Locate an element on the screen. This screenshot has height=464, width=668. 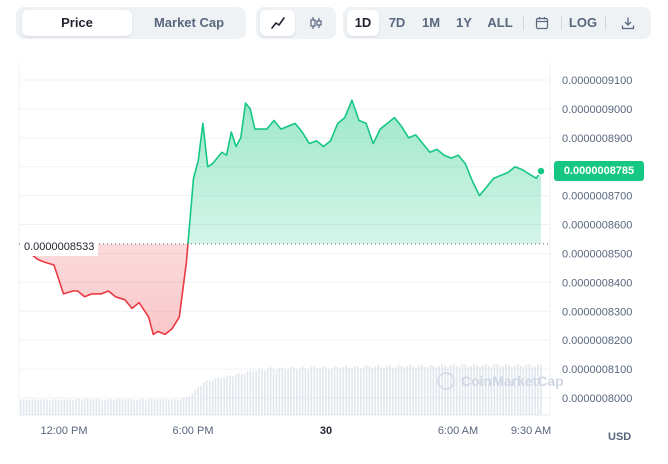
download-button is located at coordinates (628, 23).